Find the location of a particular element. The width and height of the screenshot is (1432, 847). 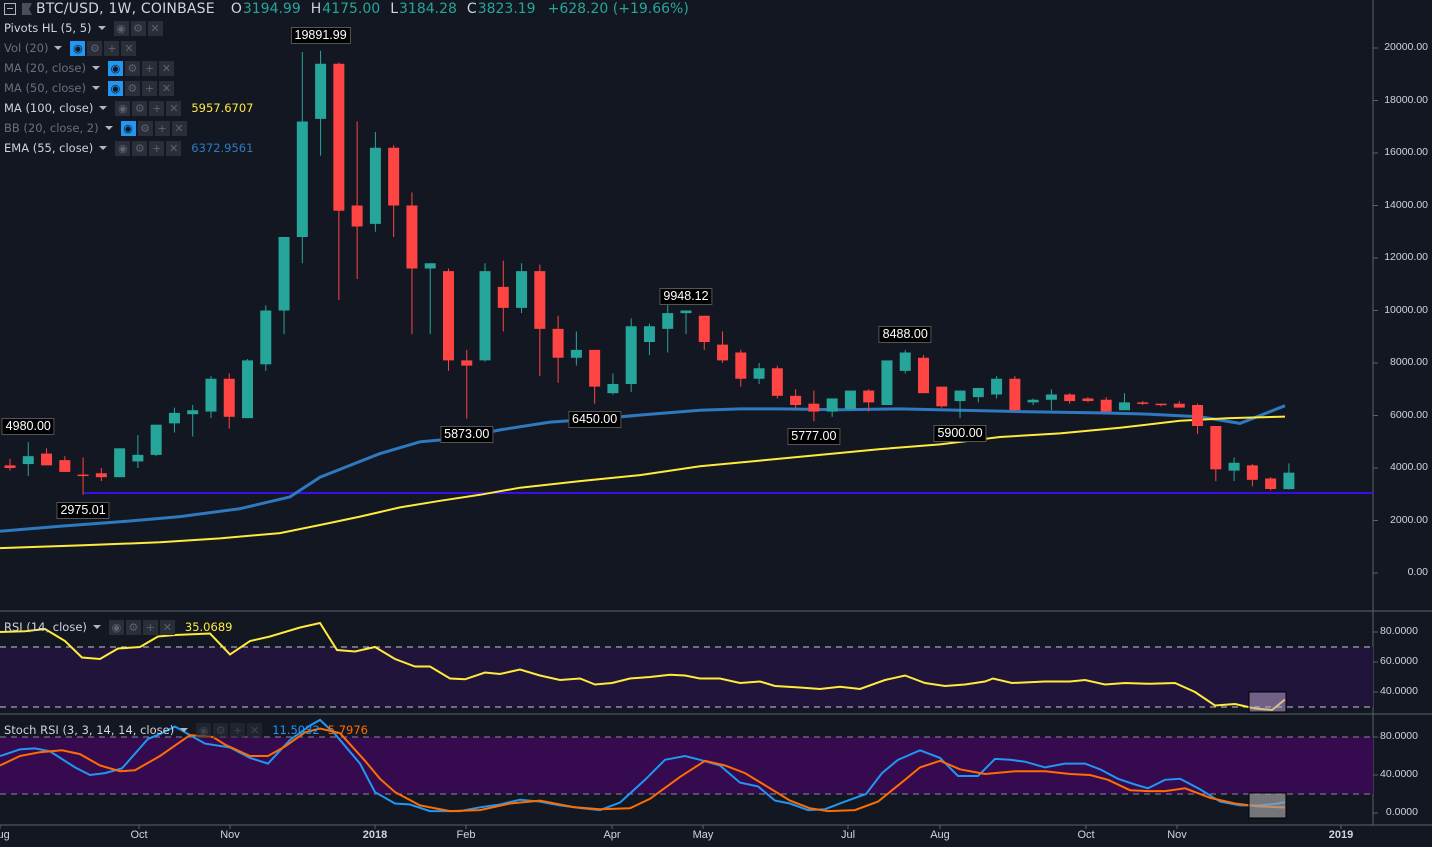

close-label: C is located at coordinates (471, 9).